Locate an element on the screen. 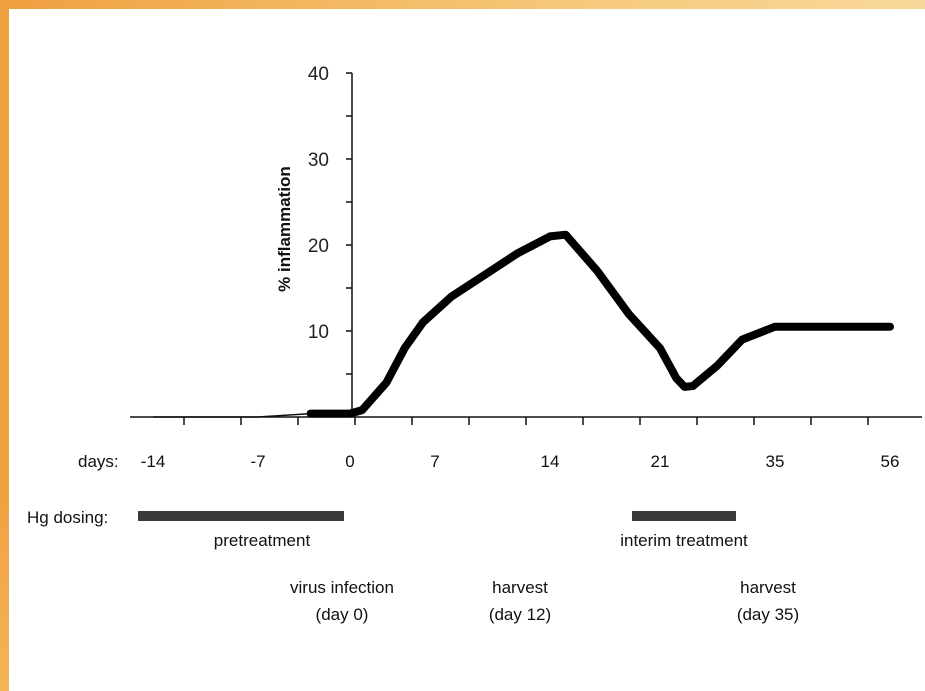 This screenshot has width=925, height=691. x-axis-label: days: is located at coordinates (98, 461).